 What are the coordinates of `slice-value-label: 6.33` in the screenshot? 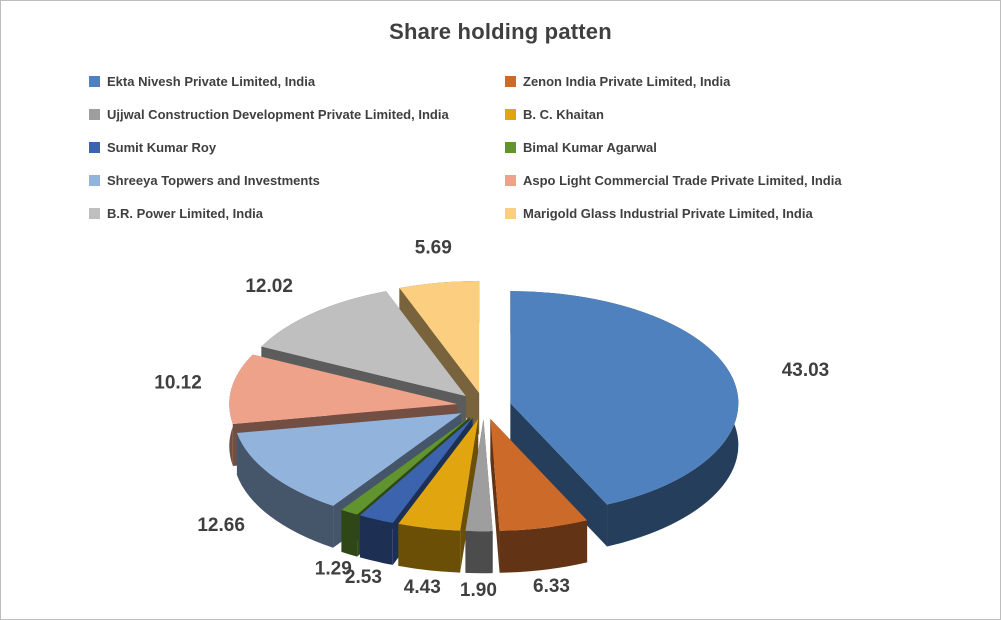 It's located at (551, 586).